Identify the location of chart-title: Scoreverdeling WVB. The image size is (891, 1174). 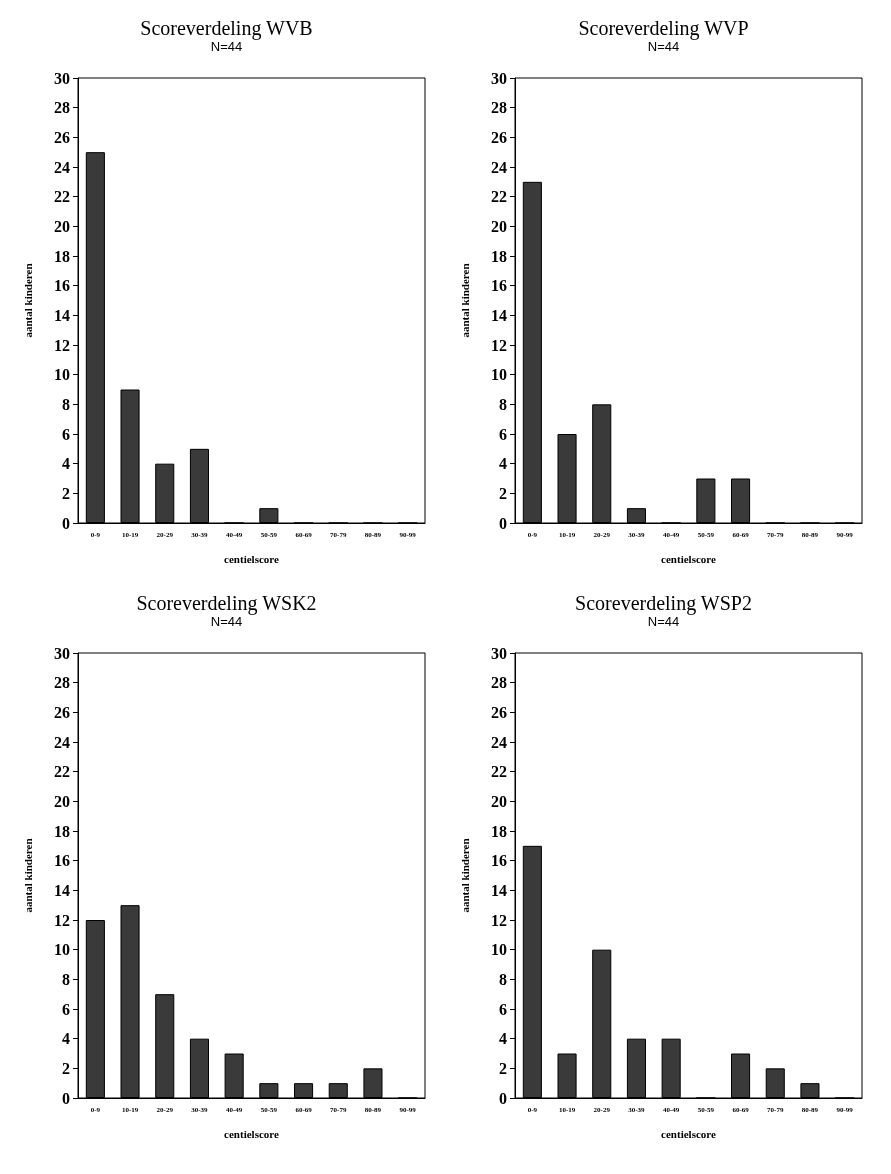
(226, 28).